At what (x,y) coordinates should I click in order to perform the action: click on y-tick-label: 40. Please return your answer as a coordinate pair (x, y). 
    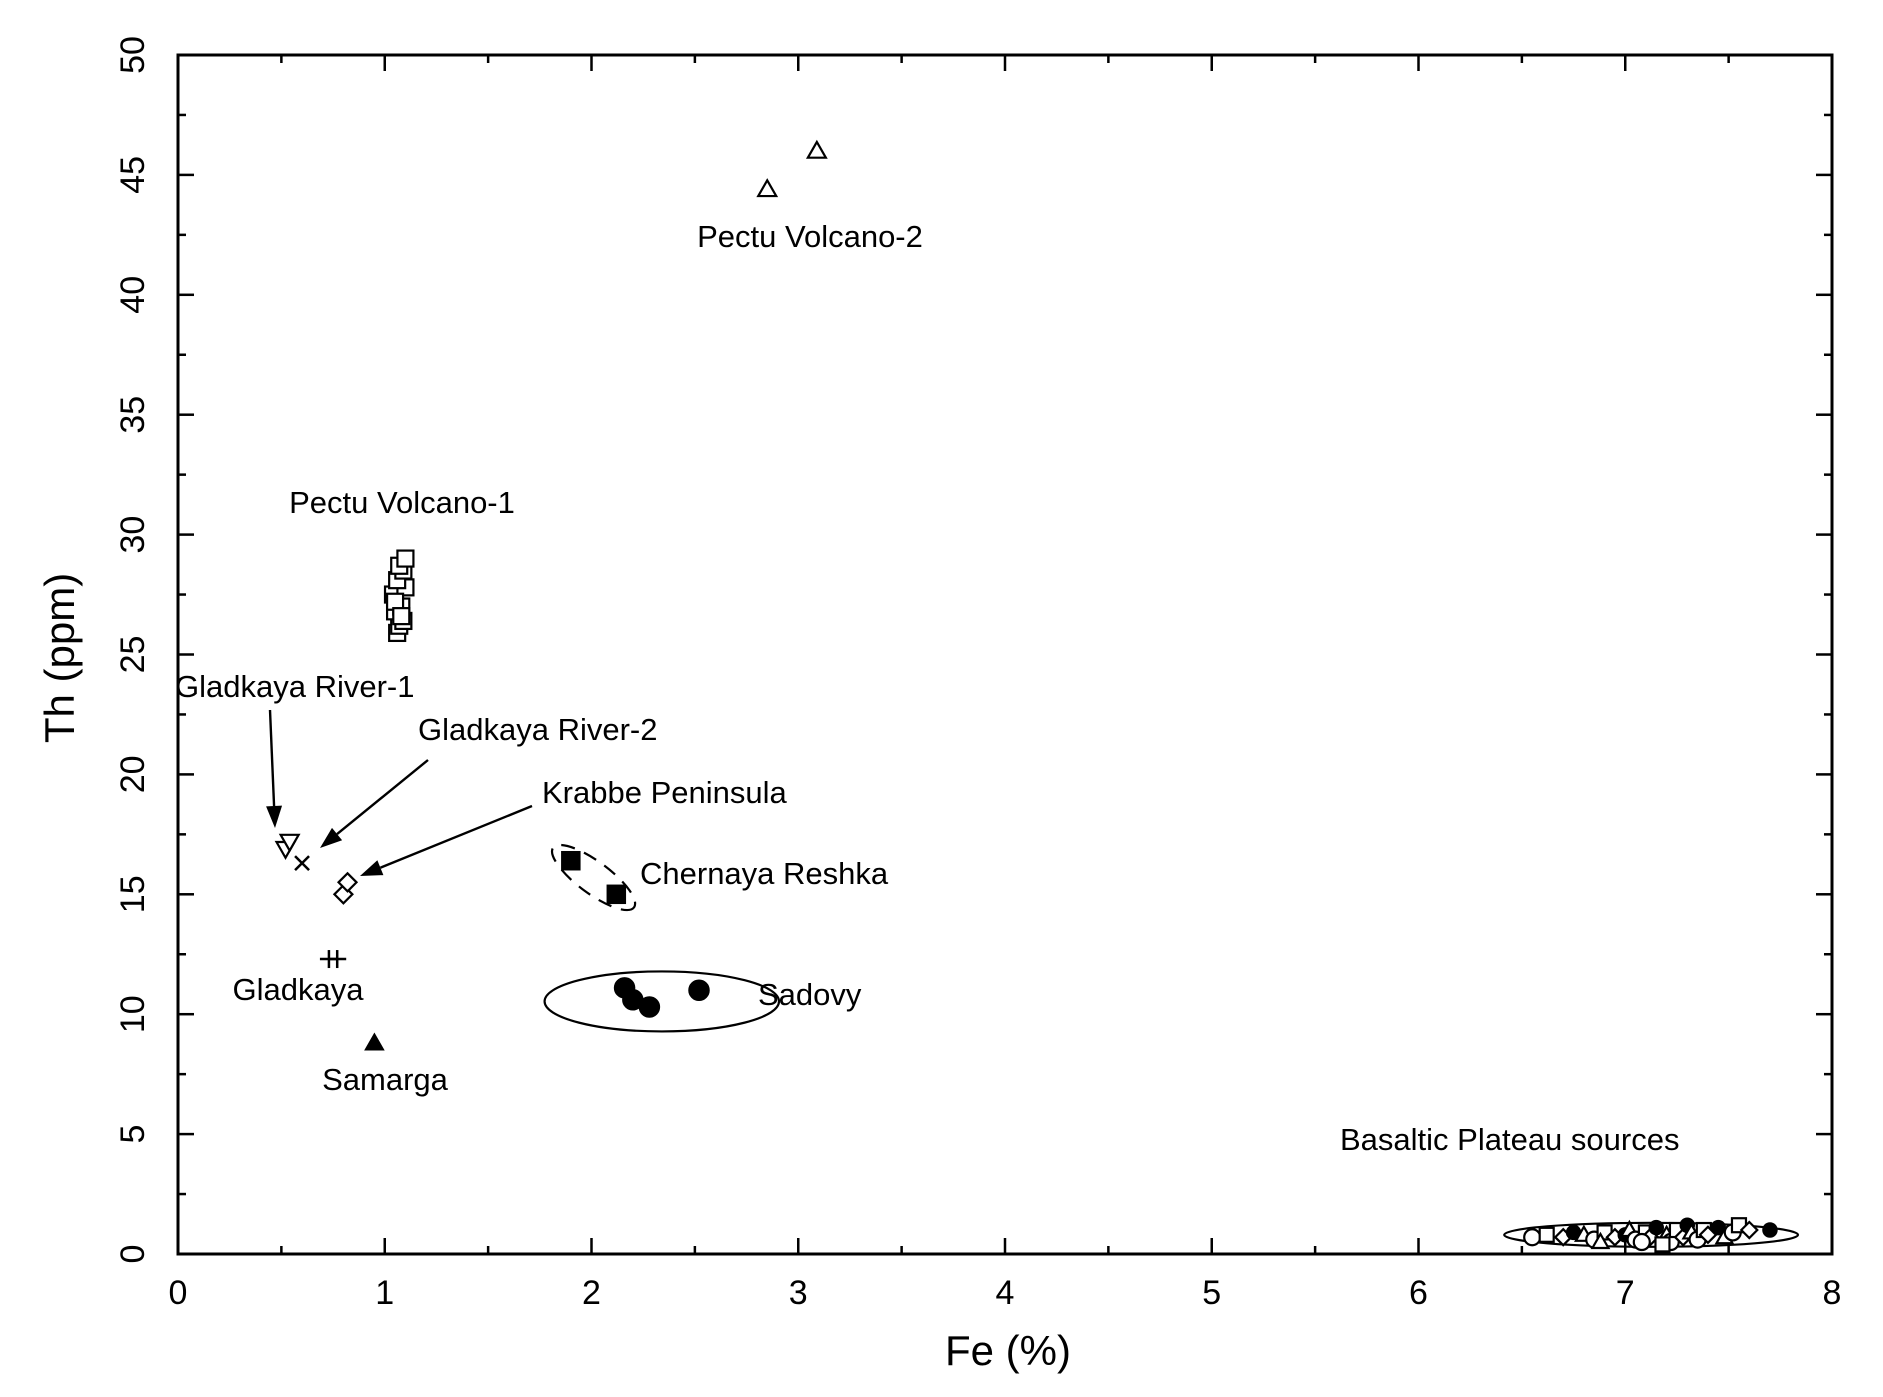
    Looking at the image, I should click on (133, 295).